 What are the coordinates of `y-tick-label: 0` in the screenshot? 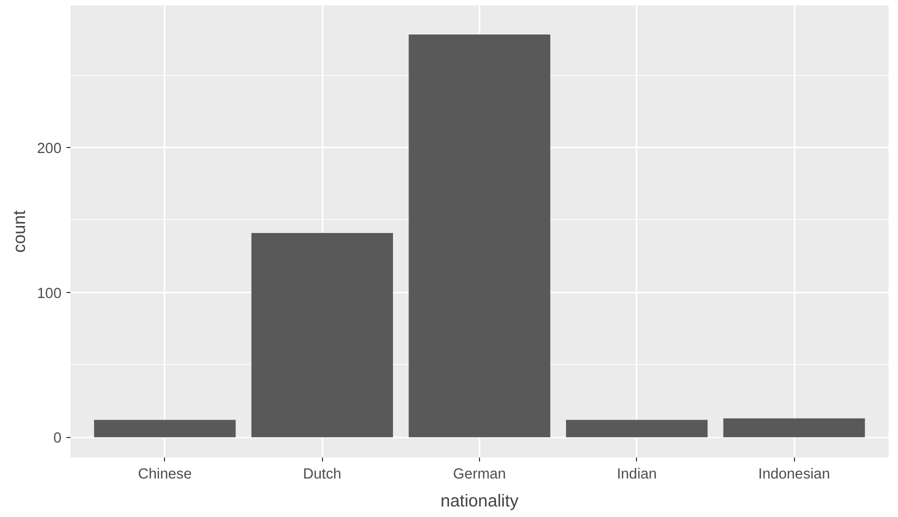 It's located at (57, 438).